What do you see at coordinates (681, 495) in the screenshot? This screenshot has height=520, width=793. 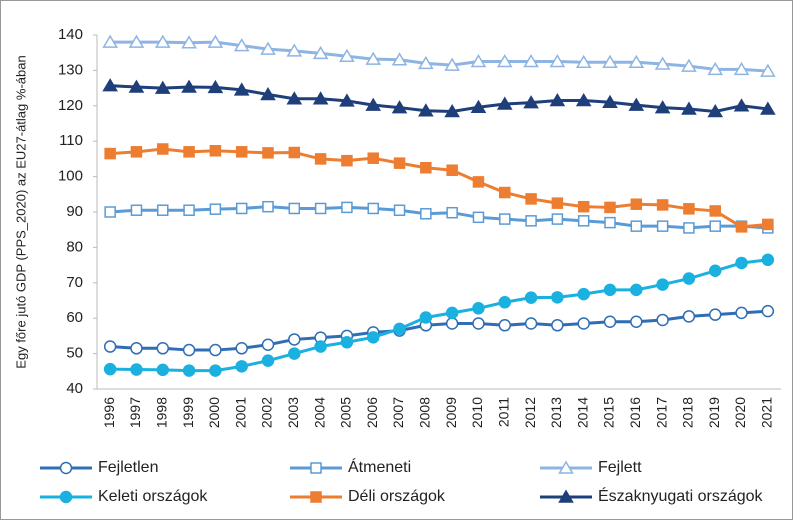 I see `legend-label: Északnyugati országok` at bounding box center [681, 495].